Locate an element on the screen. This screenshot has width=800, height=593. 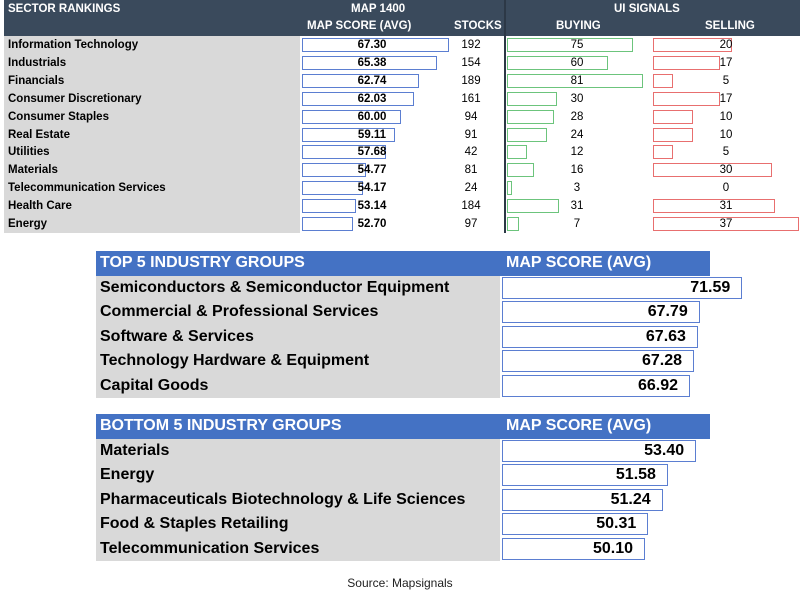
stocks-header: STOCKS is located at coordinates (478, 26).